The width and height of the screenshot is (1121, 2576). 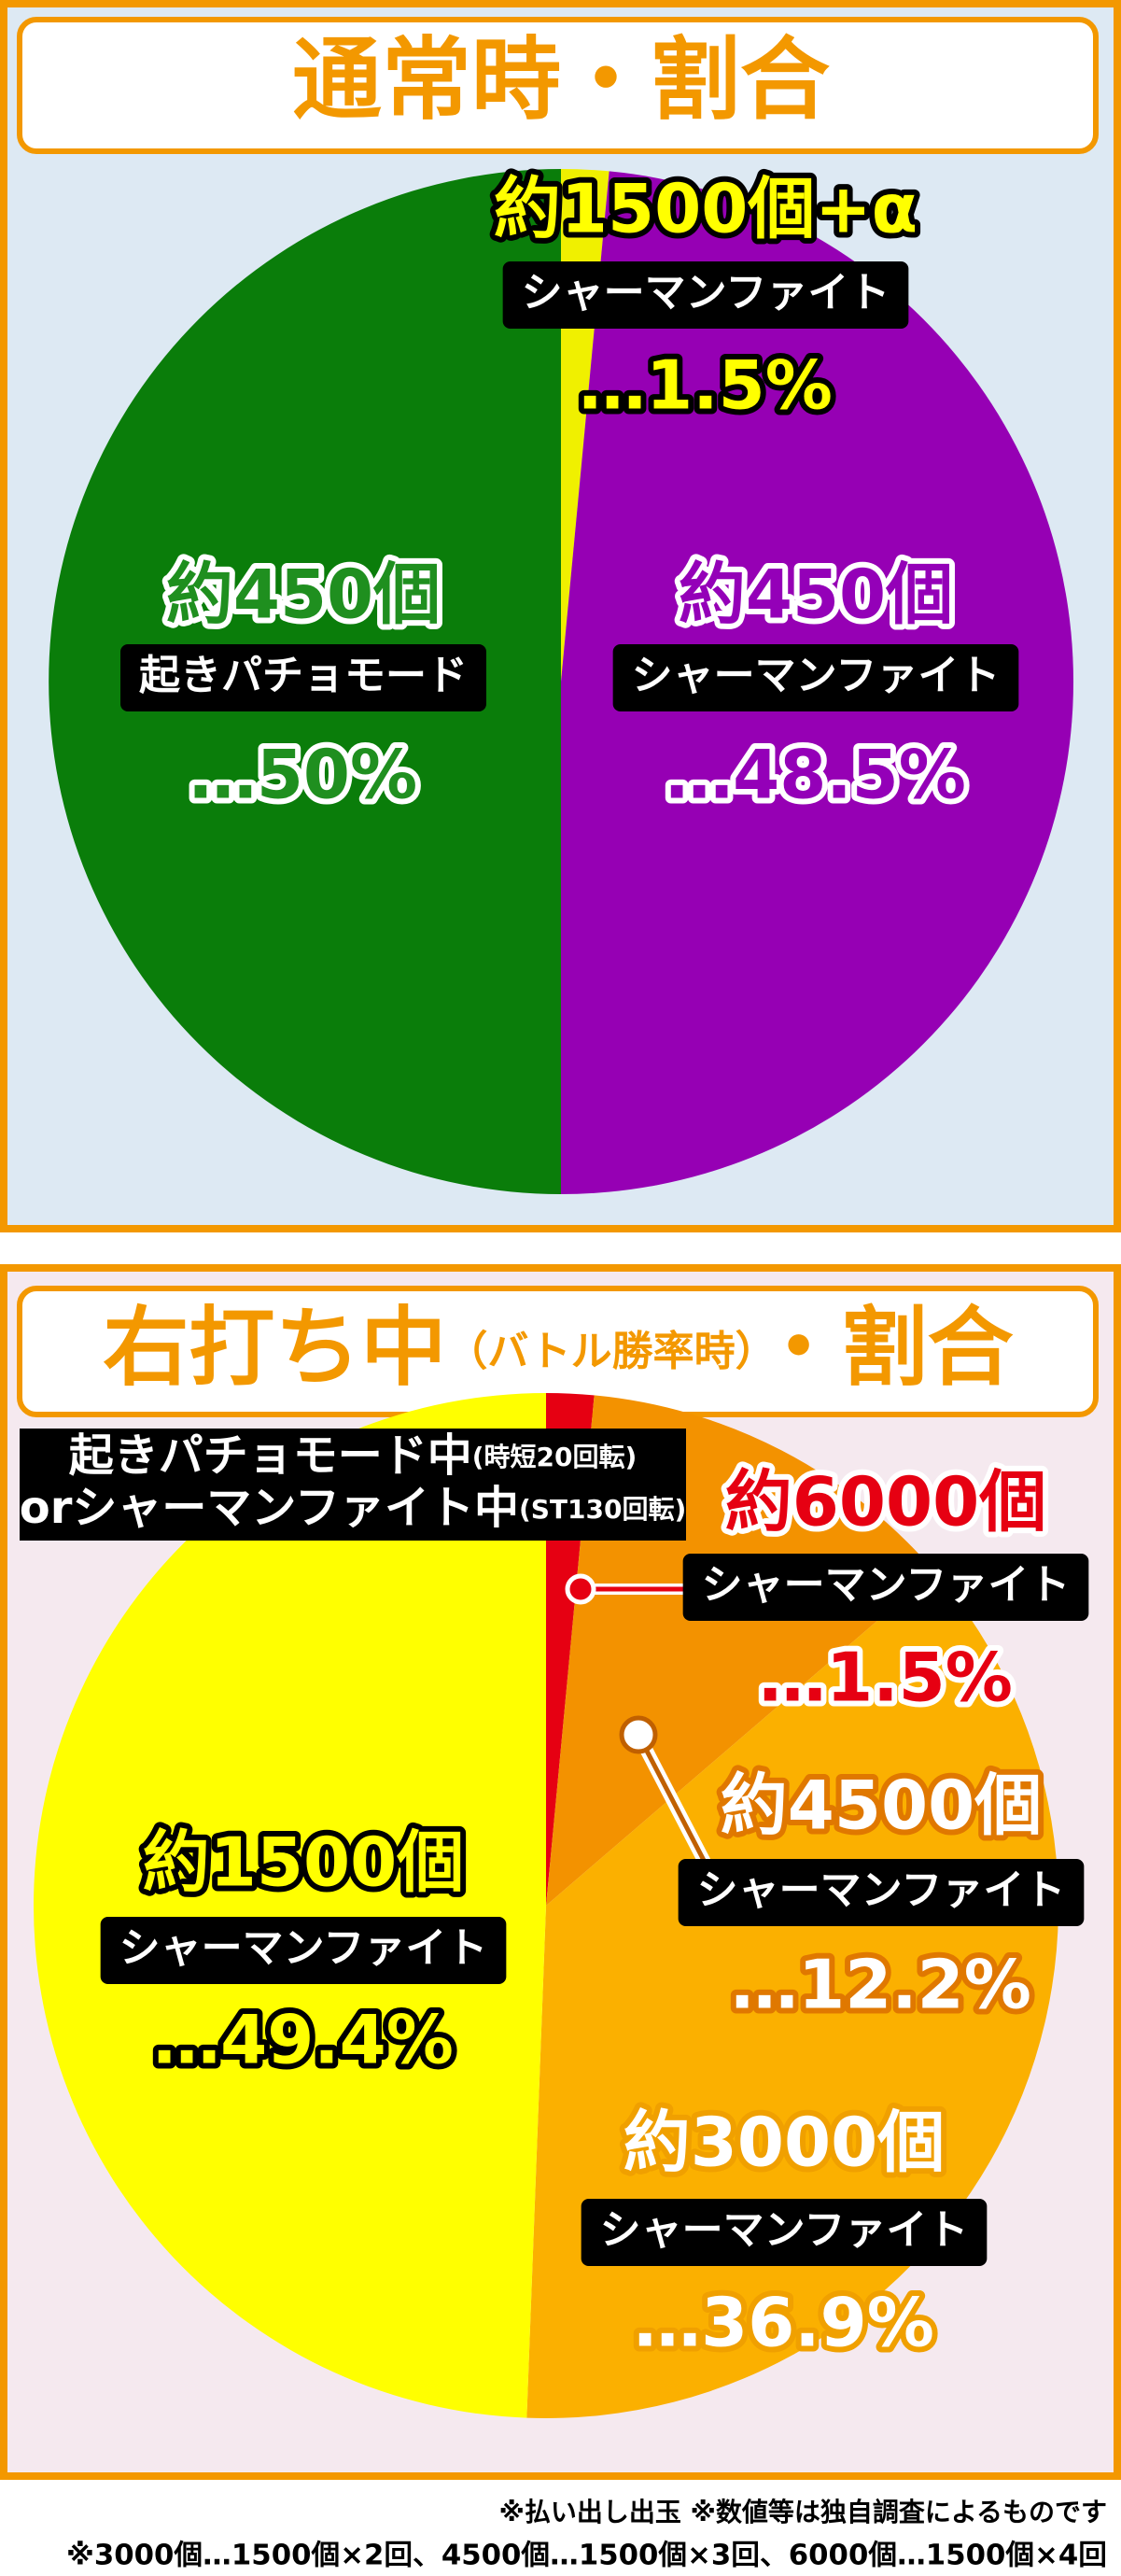 I want to click on slice-label: 起きパチョモード, so click(x=303, y=675).